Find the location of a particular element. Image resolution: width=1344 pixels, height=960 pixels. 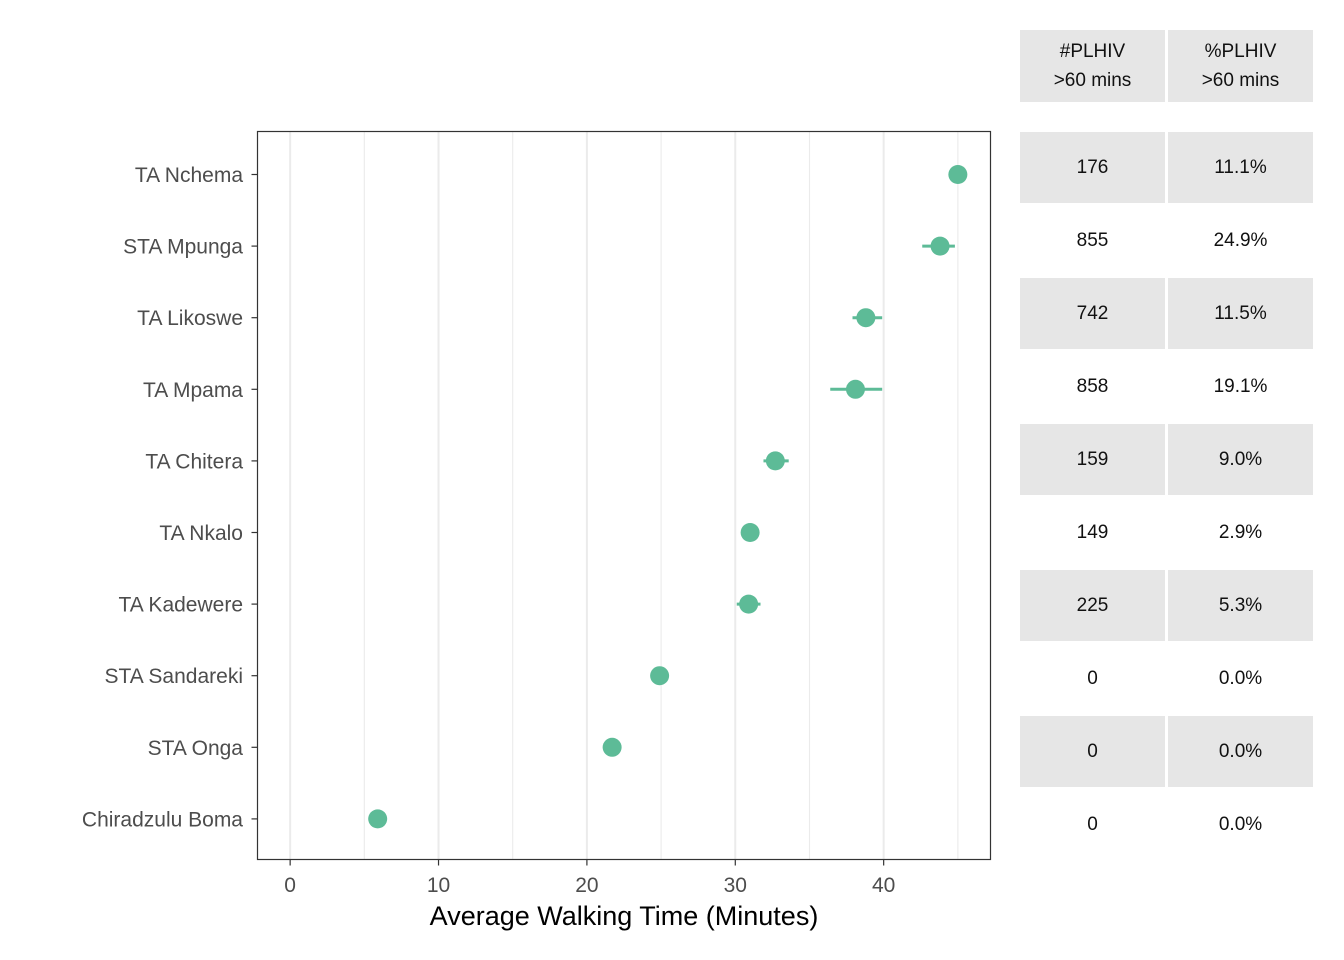

header-count-line1: #PLHIV is located at coordinates (1092, 51).